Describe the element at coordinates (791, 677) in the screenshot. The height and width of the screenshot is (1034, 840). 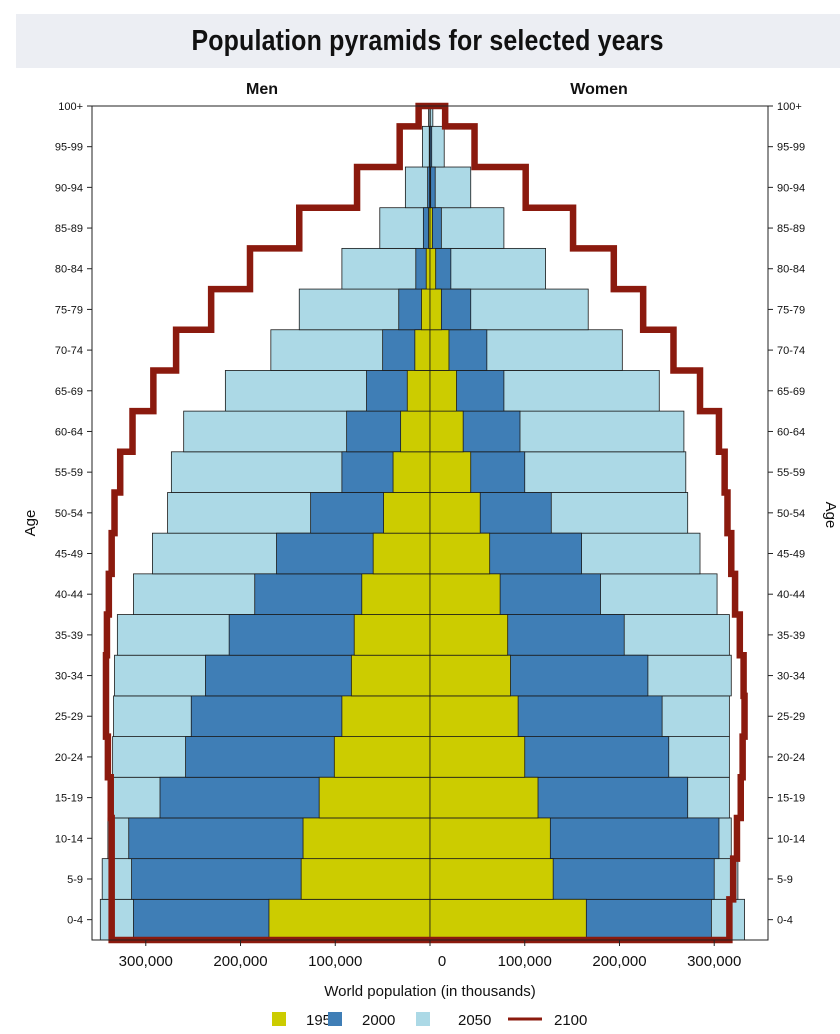
I see `y-tick-label-right: 30-34` at that location.